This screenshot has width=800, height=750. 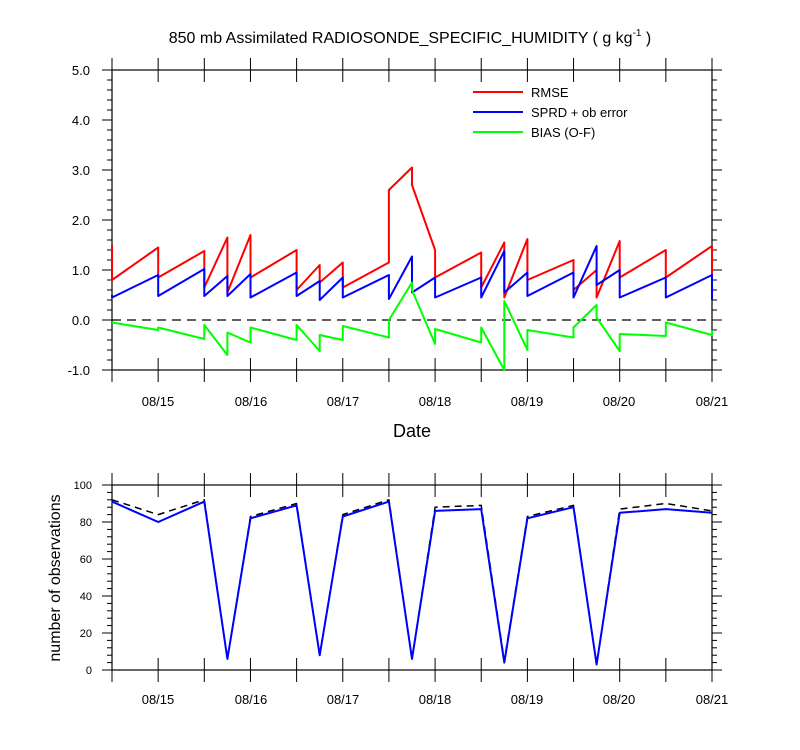 What do you see at coordinates (81, 320) in the screenshot?
I see `y-tick-label: 0.0` at bounding box center [81, 320].